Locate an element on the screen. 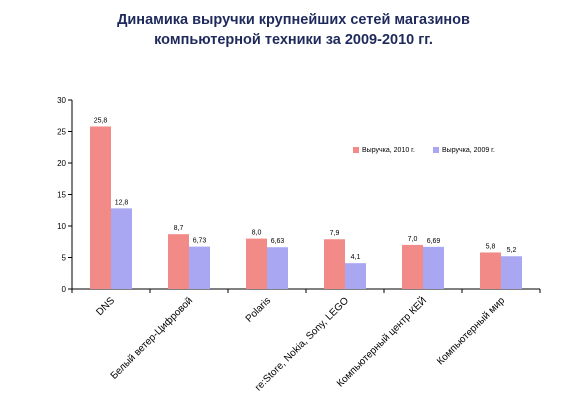 The width and height of the screenshot is (587, 410). data-label: 5,2 is located at coordinates (512, 250).